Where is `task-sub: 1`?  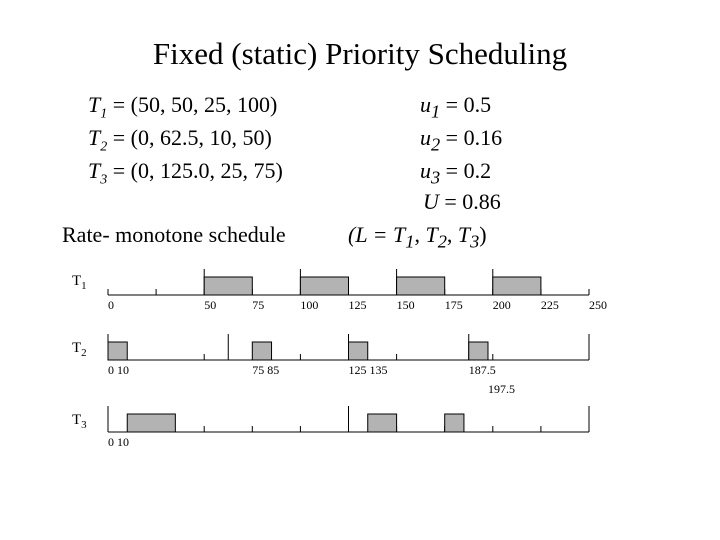 task-sub: 1 is located at coordinates (104, 114).